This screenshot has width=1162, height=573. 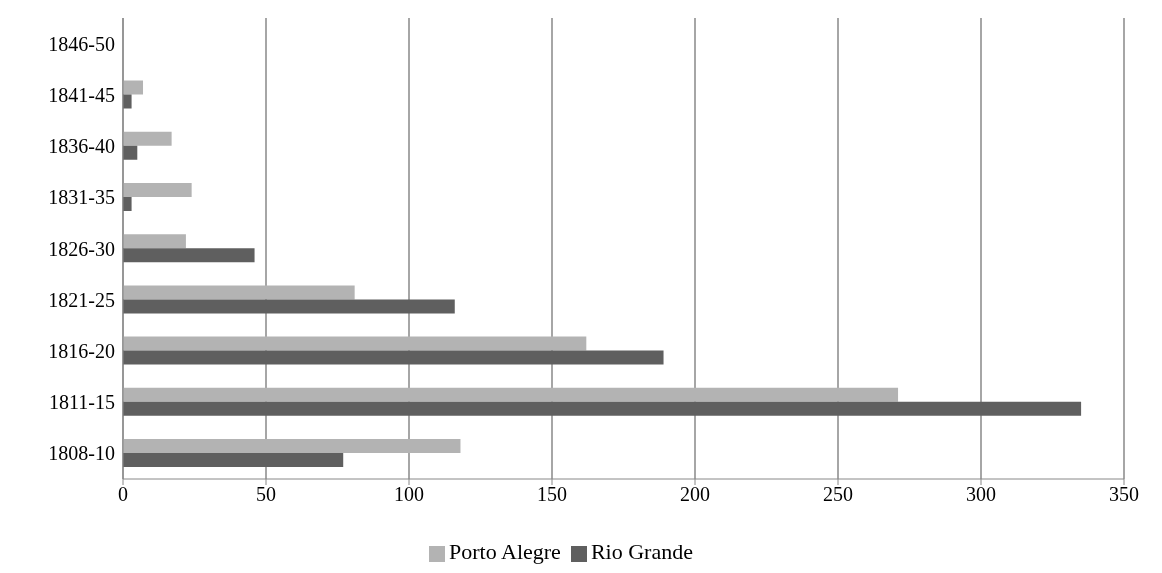 I want to click on x-tick-label: 250, so click(x=838, y=494).